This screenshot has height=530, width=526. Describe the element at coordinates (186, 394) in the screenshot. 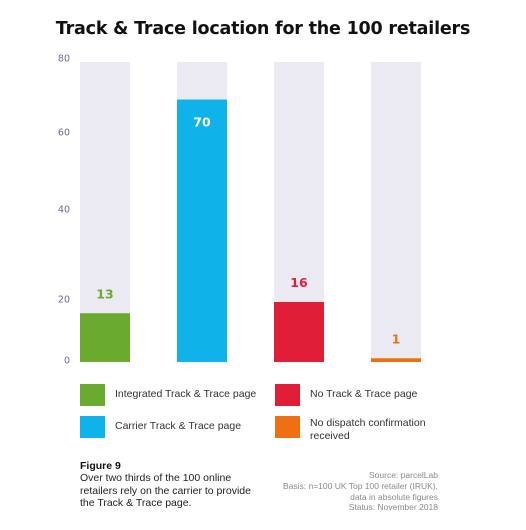

I see `legend-label-integrated: Integrated Track & Trace page` at that location.